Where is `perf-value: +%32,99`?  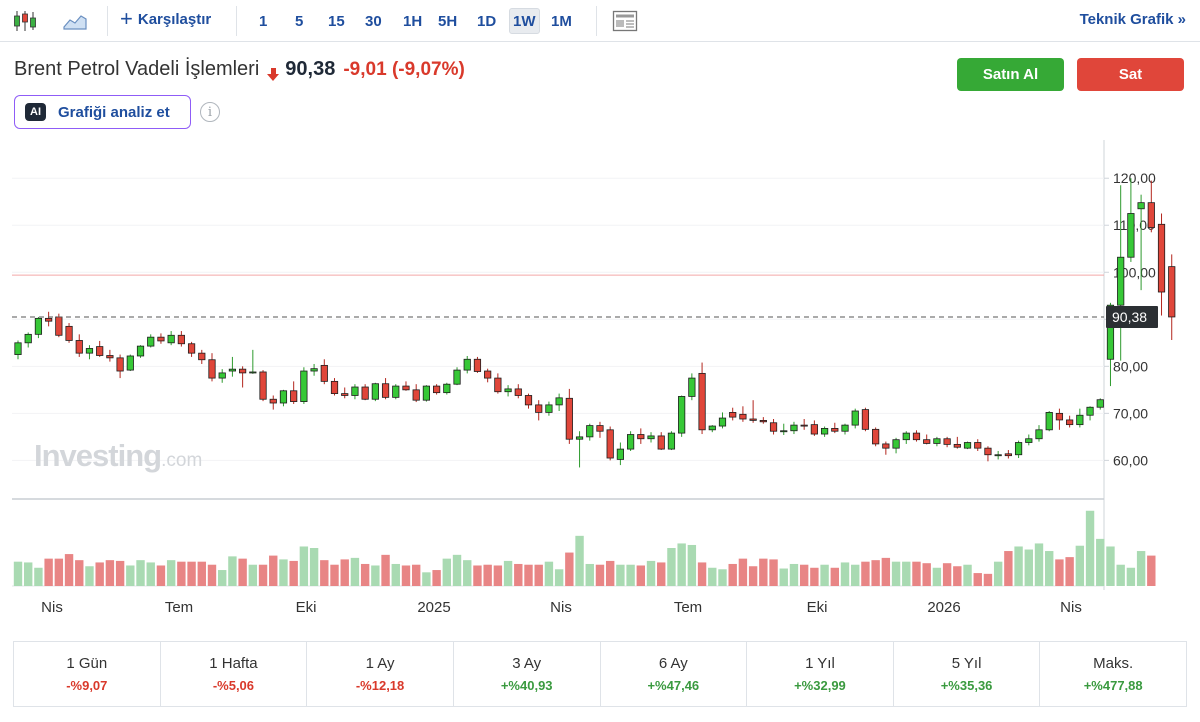
perf-value: +%32,99 is located at coordinates (820, 685).